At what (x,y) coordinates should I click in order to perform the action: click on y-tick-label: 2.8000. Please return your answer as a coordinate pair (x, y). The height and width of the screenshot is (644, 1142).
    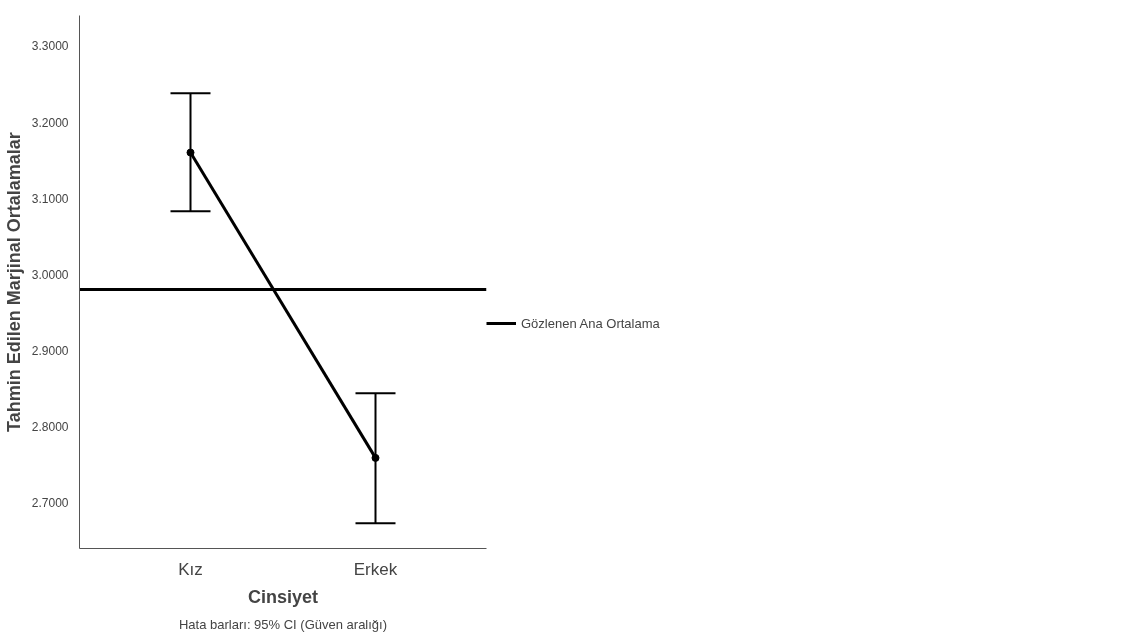
    Looking at the image, I should click on (50, 427).